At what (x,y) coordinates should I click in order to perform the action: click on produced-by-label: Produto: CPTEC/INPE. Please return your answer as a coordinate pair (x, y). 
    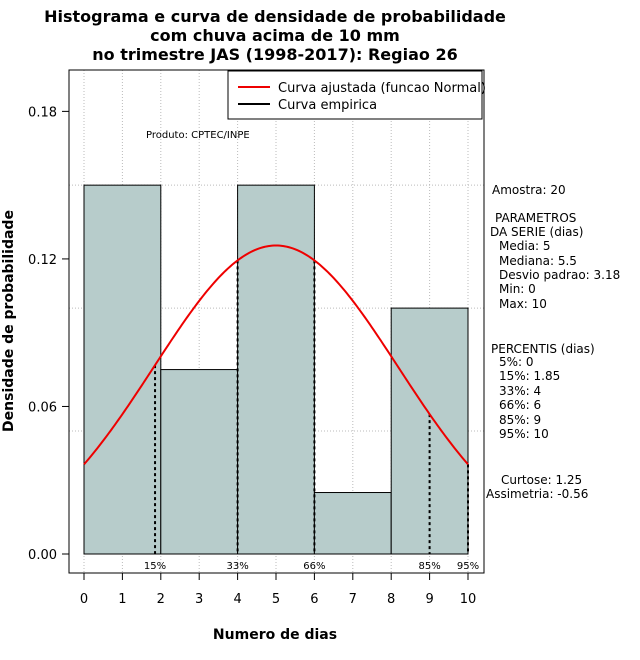
    Looking at the image, I should click on (198, 135).